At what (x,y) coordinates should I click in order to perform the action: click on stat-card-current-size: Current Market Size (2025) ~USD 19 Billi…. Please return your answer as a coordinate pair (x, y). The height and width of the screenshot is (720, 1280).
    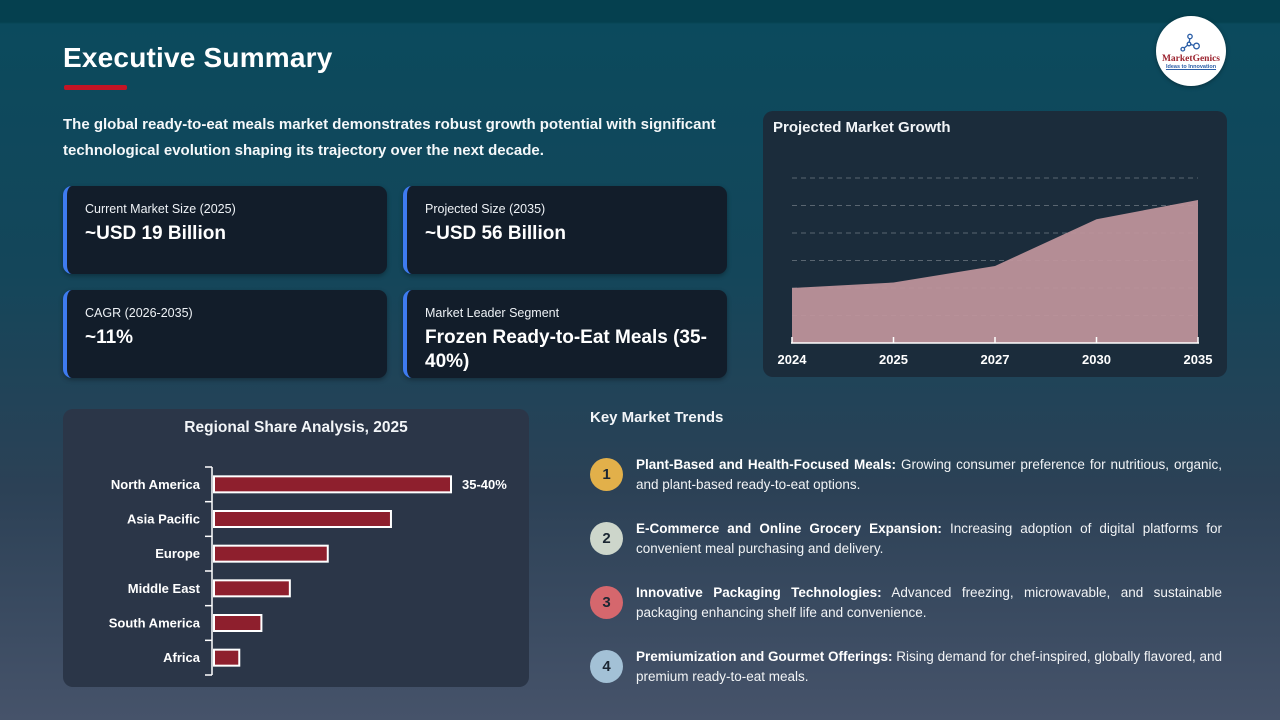
    Looking at the image, I should click on (225, 230).